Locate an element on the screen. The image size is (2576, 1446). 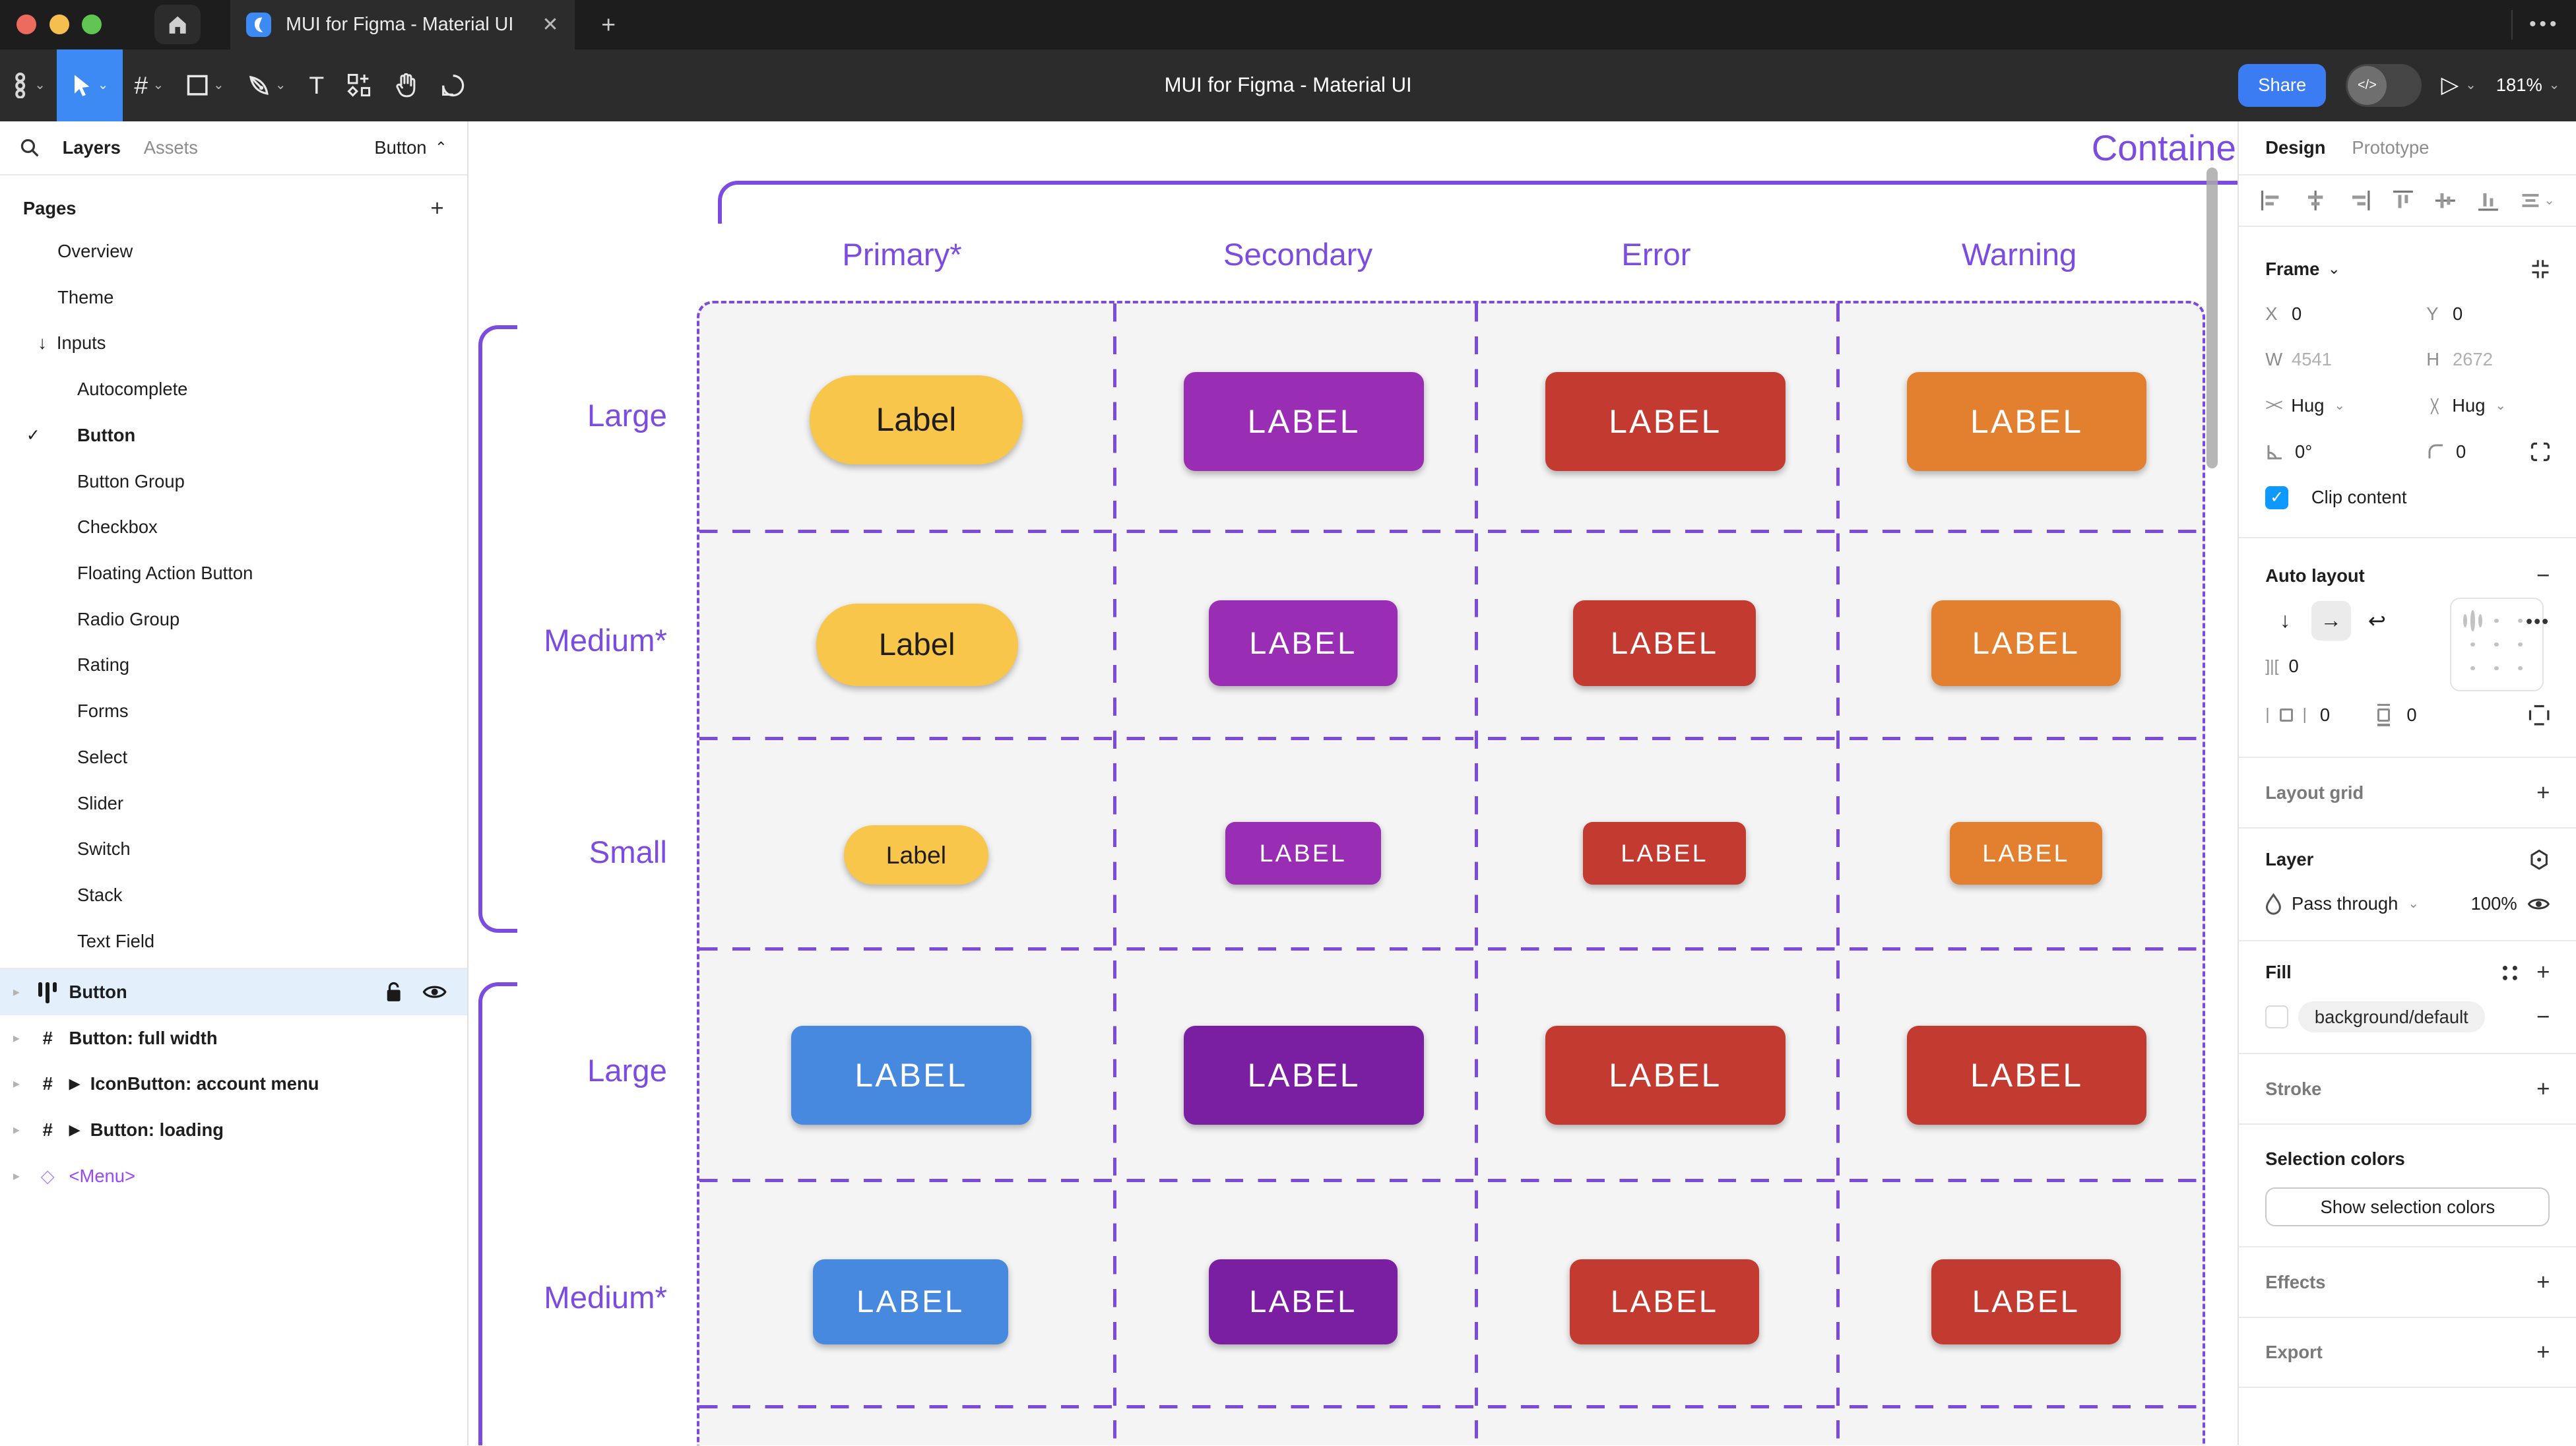
remove-auto-layout-button: − is located at coordinates (2543, 576).